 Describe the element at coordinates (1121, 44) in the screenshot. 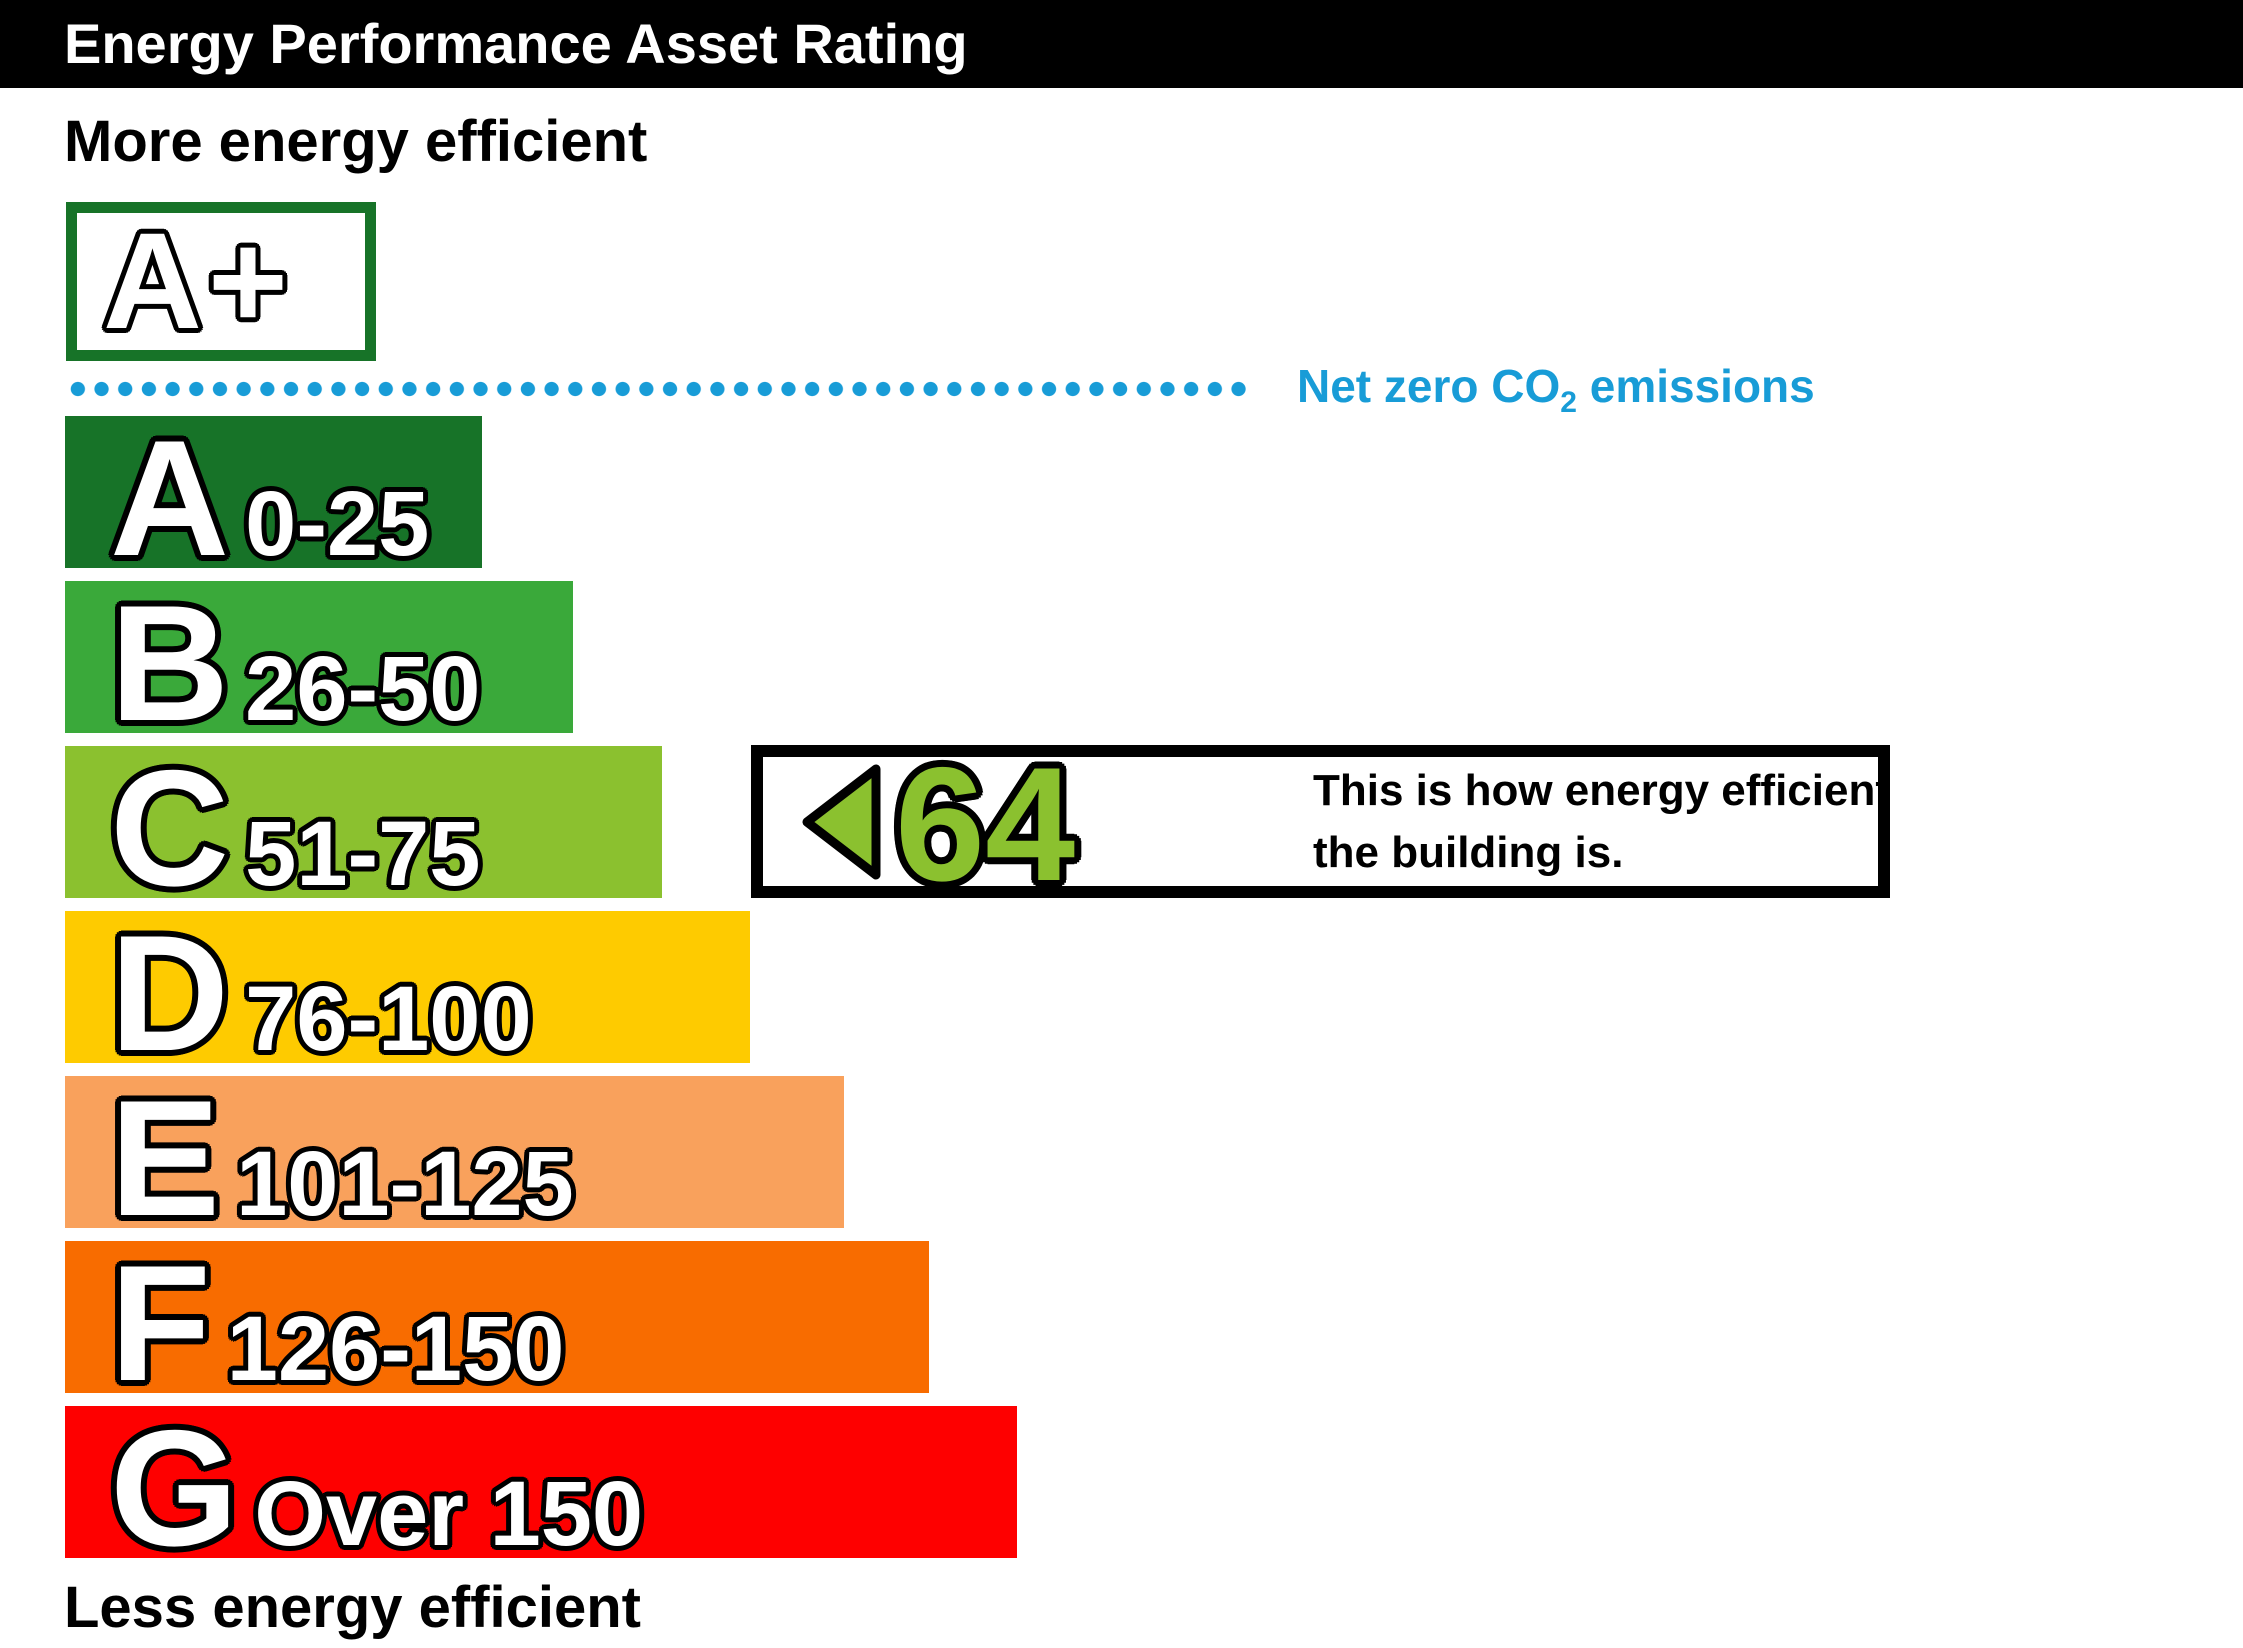

I see `header-bar: Energy Performance Asset Rating` at that location.